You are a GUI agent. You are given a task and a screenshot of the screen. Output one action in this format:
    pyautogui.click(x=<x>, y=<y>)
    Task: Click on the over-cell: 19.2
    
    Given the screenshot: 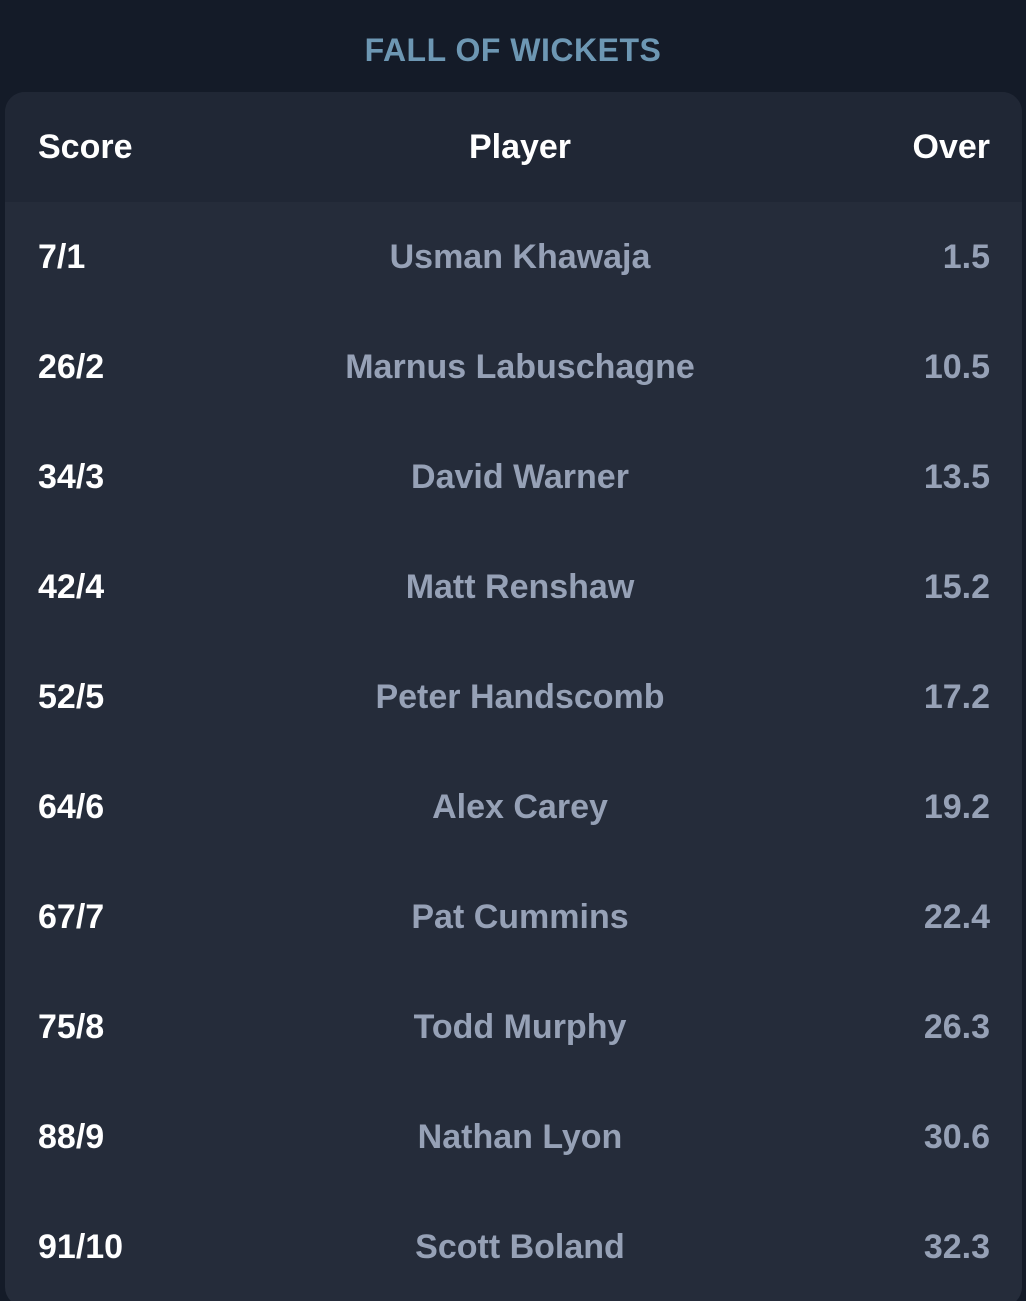 What is the action you would take?
    pyautogui.click(x=956, y=807)
    